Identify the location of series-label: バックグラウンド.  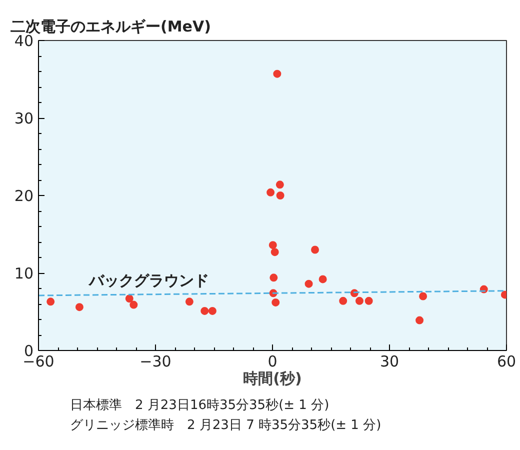
(149, 280).